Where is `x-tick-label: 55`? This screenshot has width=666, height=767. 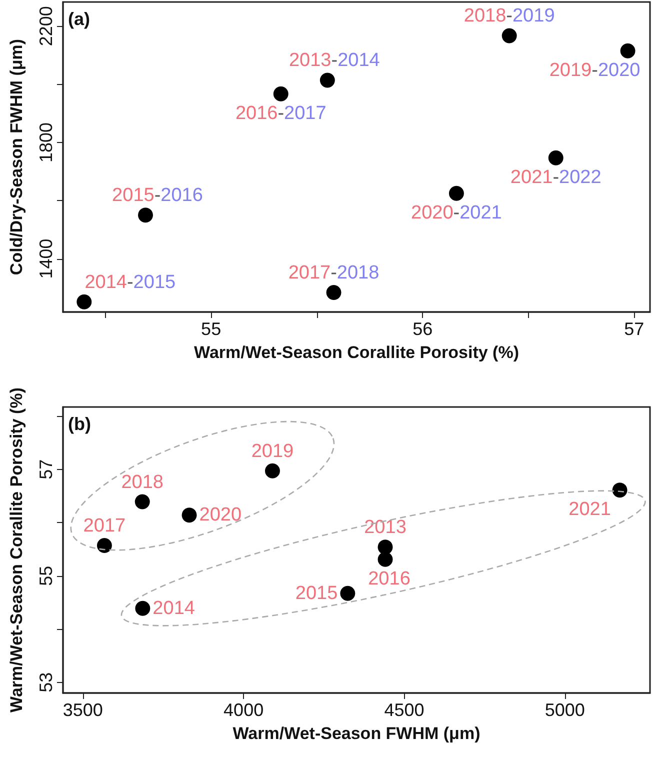
x-tick-label: 55 is located at coordinates (211, 329).